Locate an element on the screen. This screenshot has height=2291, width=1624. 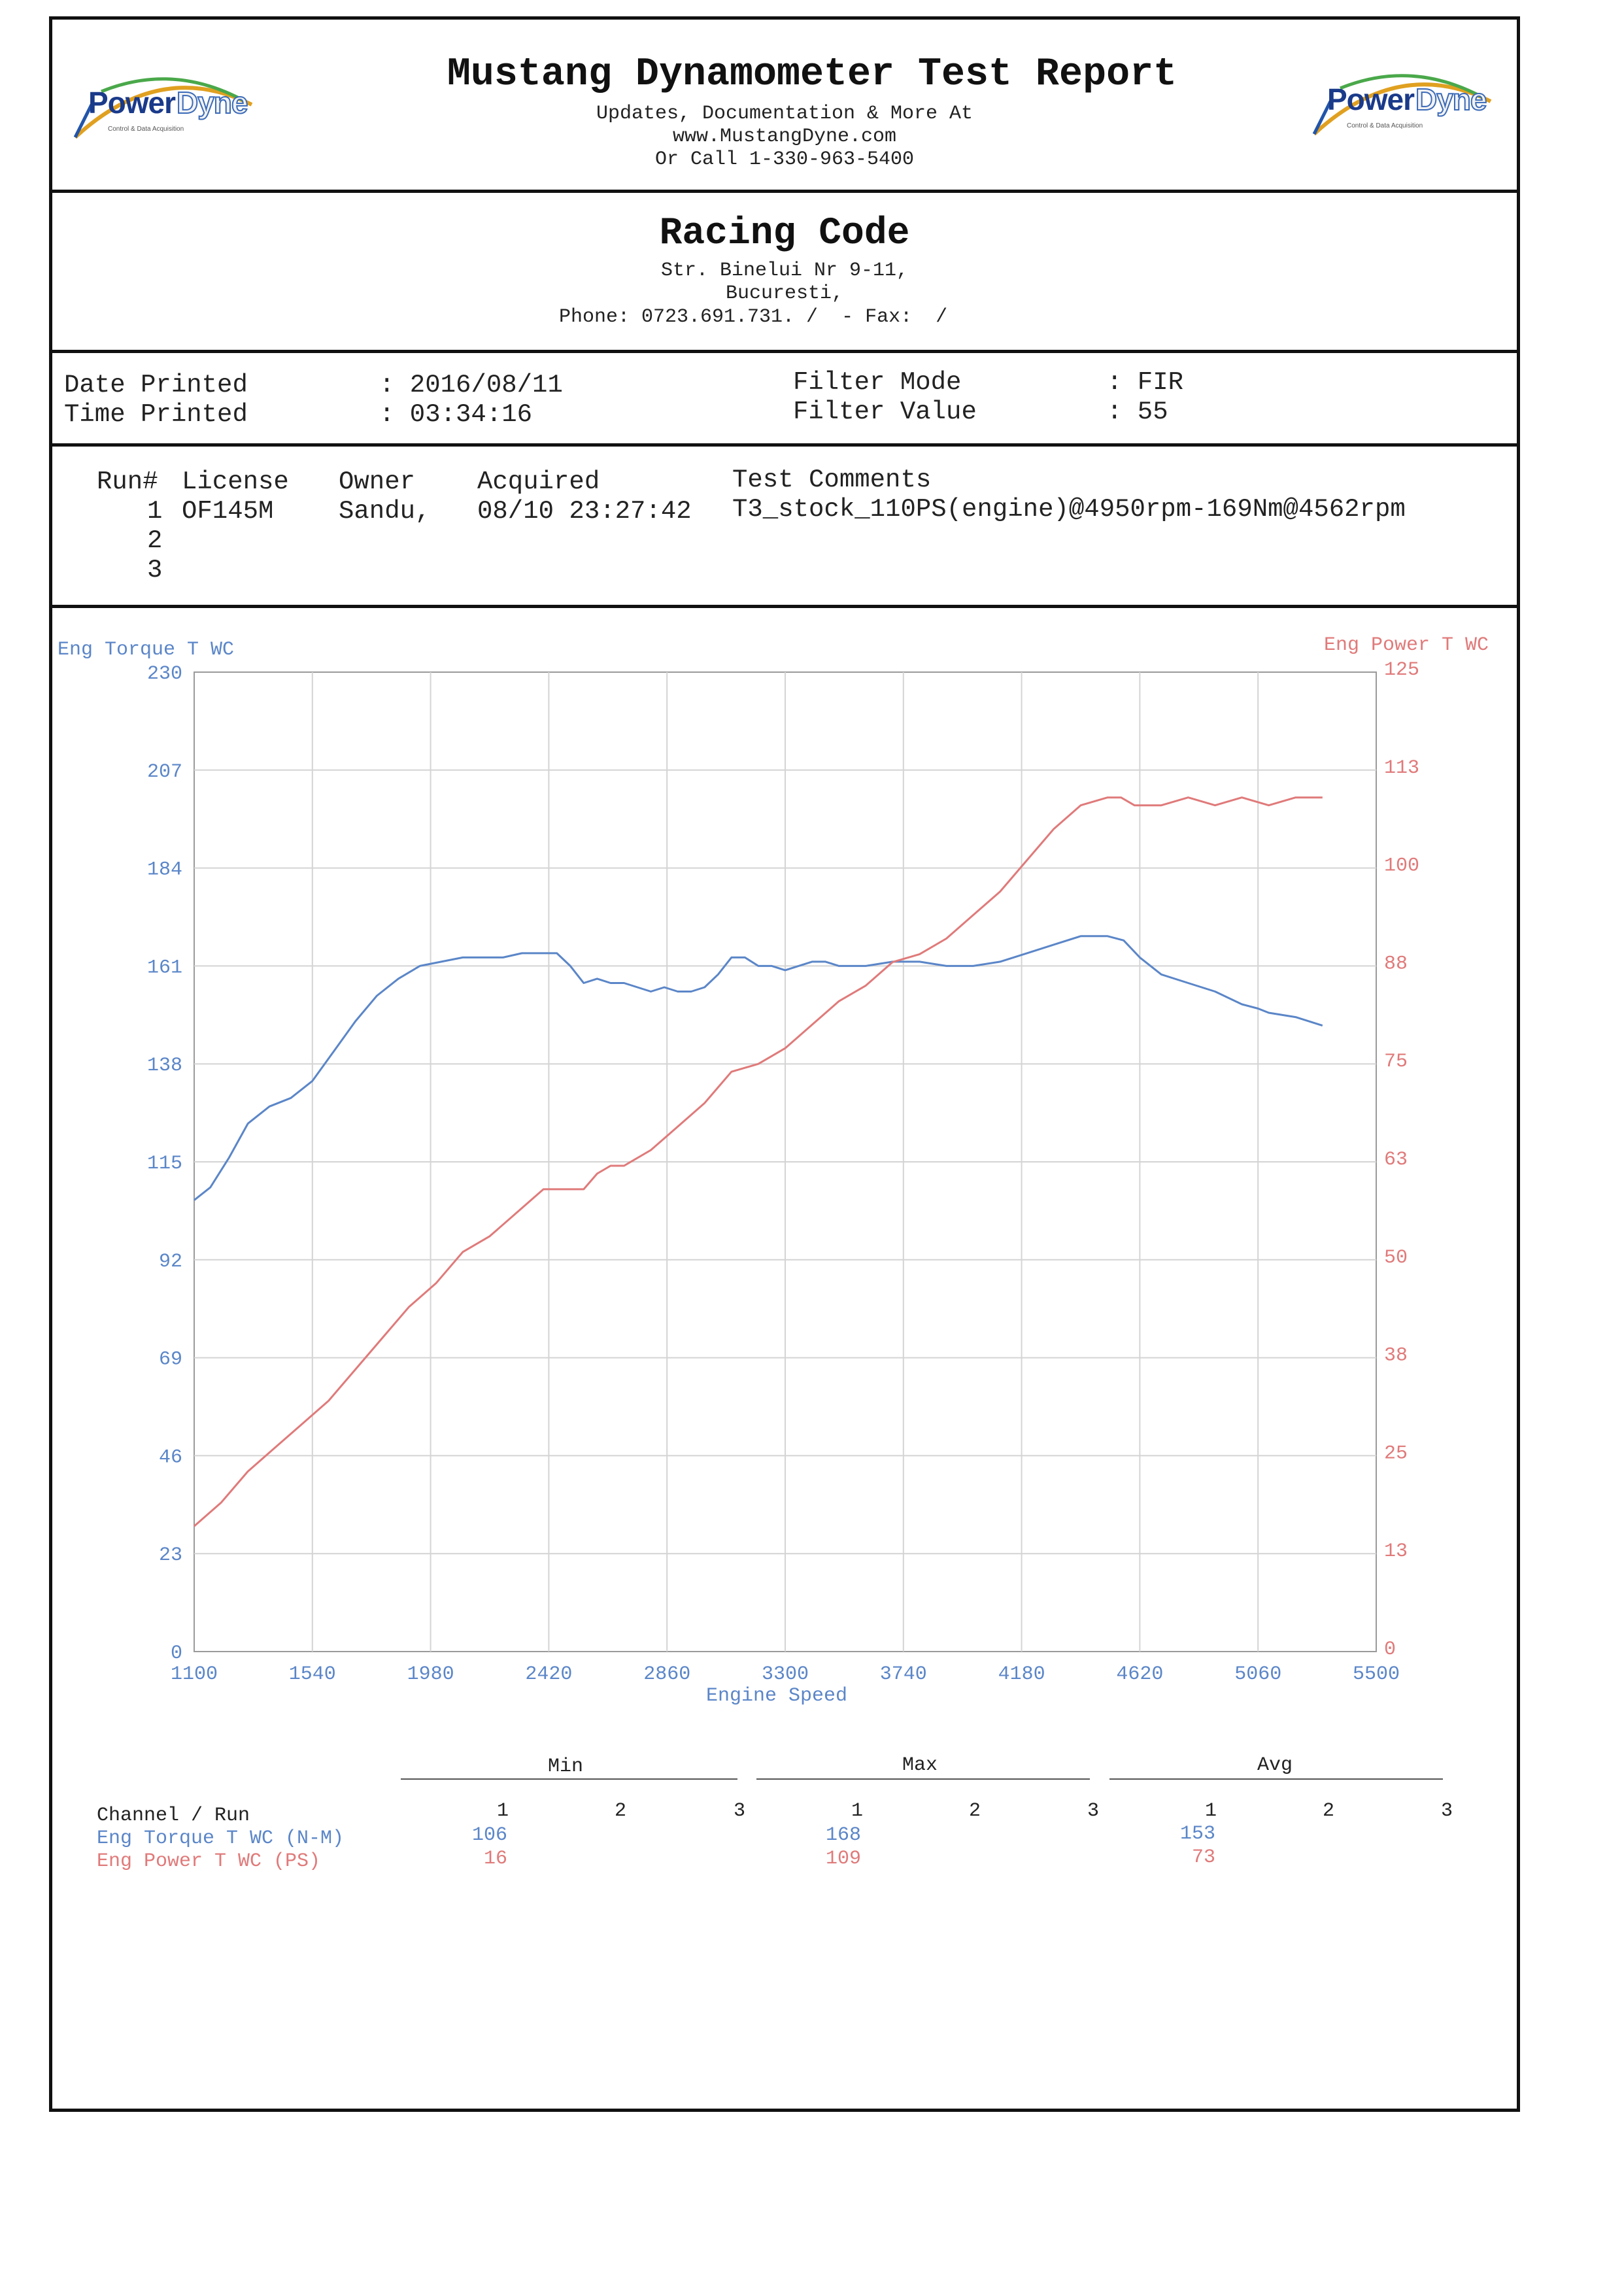
y-right-tick-label: 75 is located at coordinates (1396, 1062).